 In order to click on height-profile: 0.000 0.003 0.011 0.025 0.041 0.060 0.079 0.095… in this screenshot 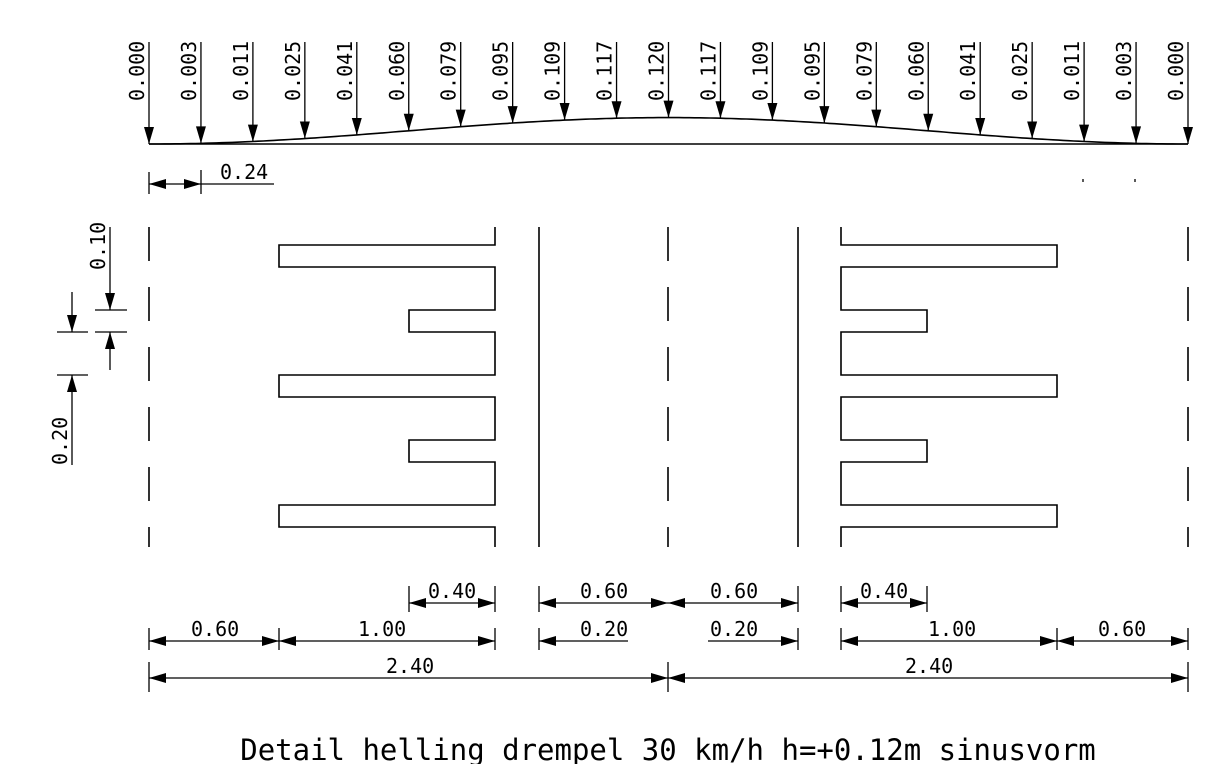, I will do `click(659, 92)`.